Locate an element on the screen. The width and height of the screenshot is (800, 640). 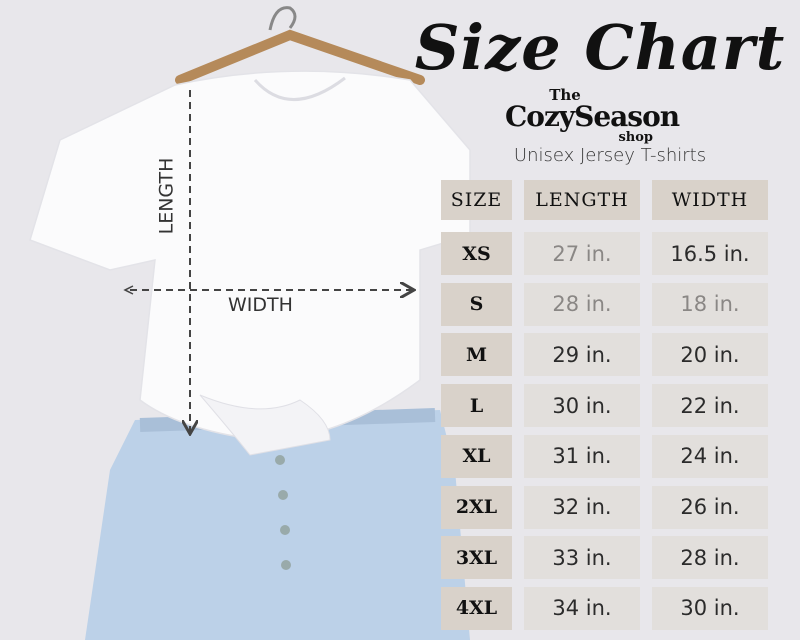
width-cell: 26 in. is located at coordinates (710, 507).